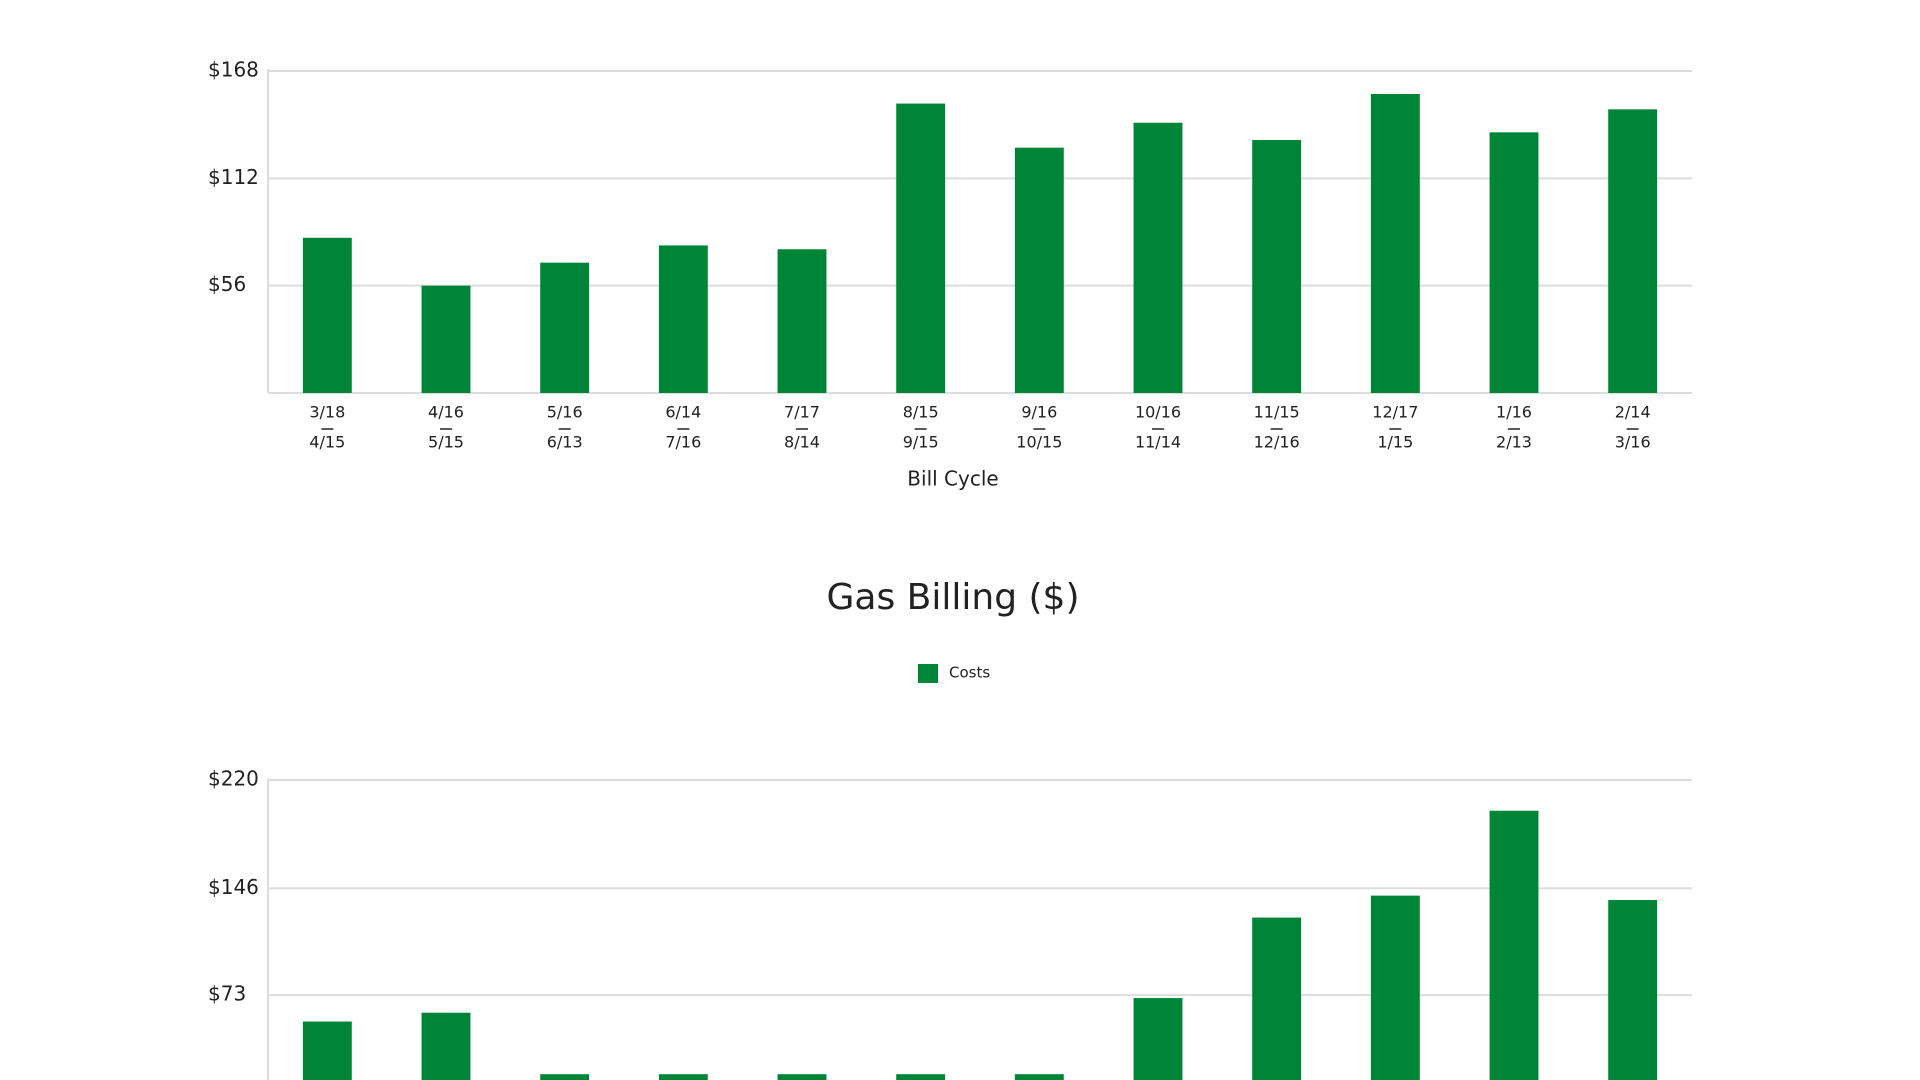  What do you see at coordinates (953, 597) in the screenshot?
I see `chart-title: Gas Billing ($)` at bounding box center [953, 597].